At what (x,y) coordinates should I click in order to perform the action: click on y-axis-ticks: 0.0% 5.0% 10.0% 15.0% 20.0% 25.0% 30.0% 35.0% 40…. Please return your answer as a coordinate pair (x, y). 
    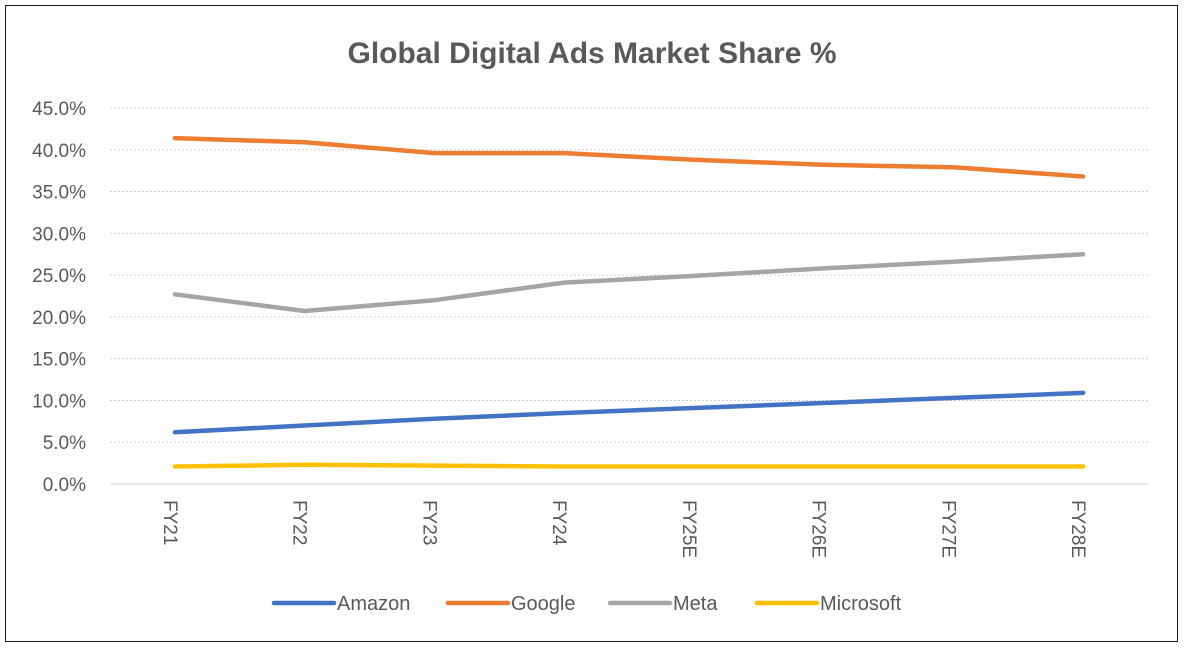
    Looking at the image, I should click on (59, 297).